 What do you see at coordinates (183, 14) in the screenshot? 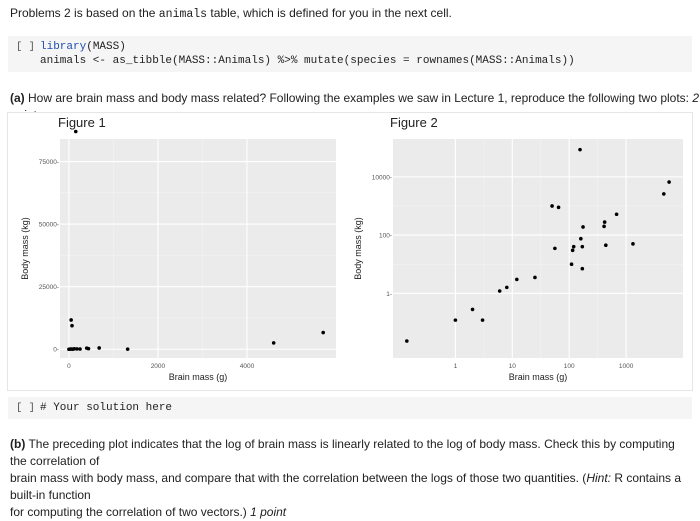
I see `inline-code-animals: animals` at bounding box center [183, 14].